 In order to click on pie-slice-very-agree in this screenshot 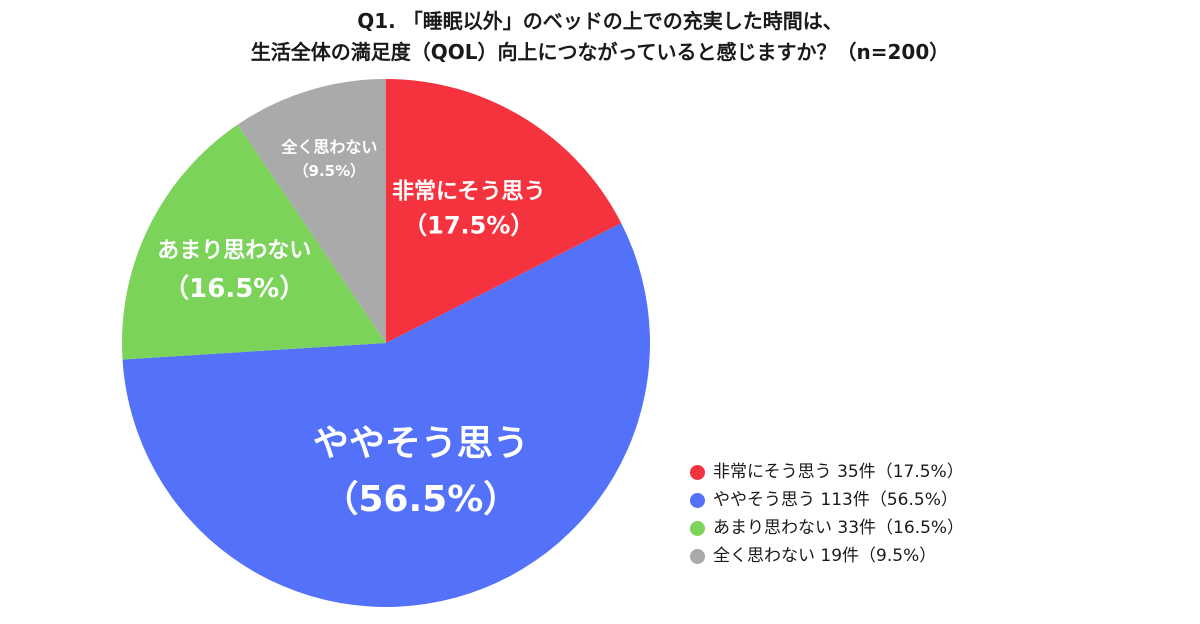, I will do `click(504, 211)`.